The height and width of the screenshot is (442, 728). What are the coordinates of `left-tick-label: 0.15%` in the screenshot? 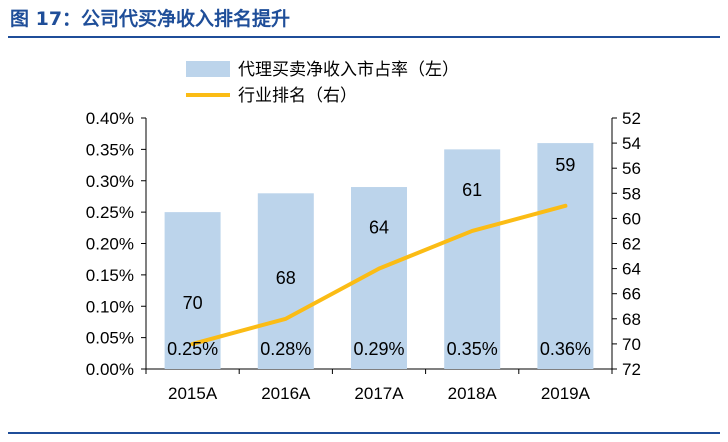 It's located at (110, 275).